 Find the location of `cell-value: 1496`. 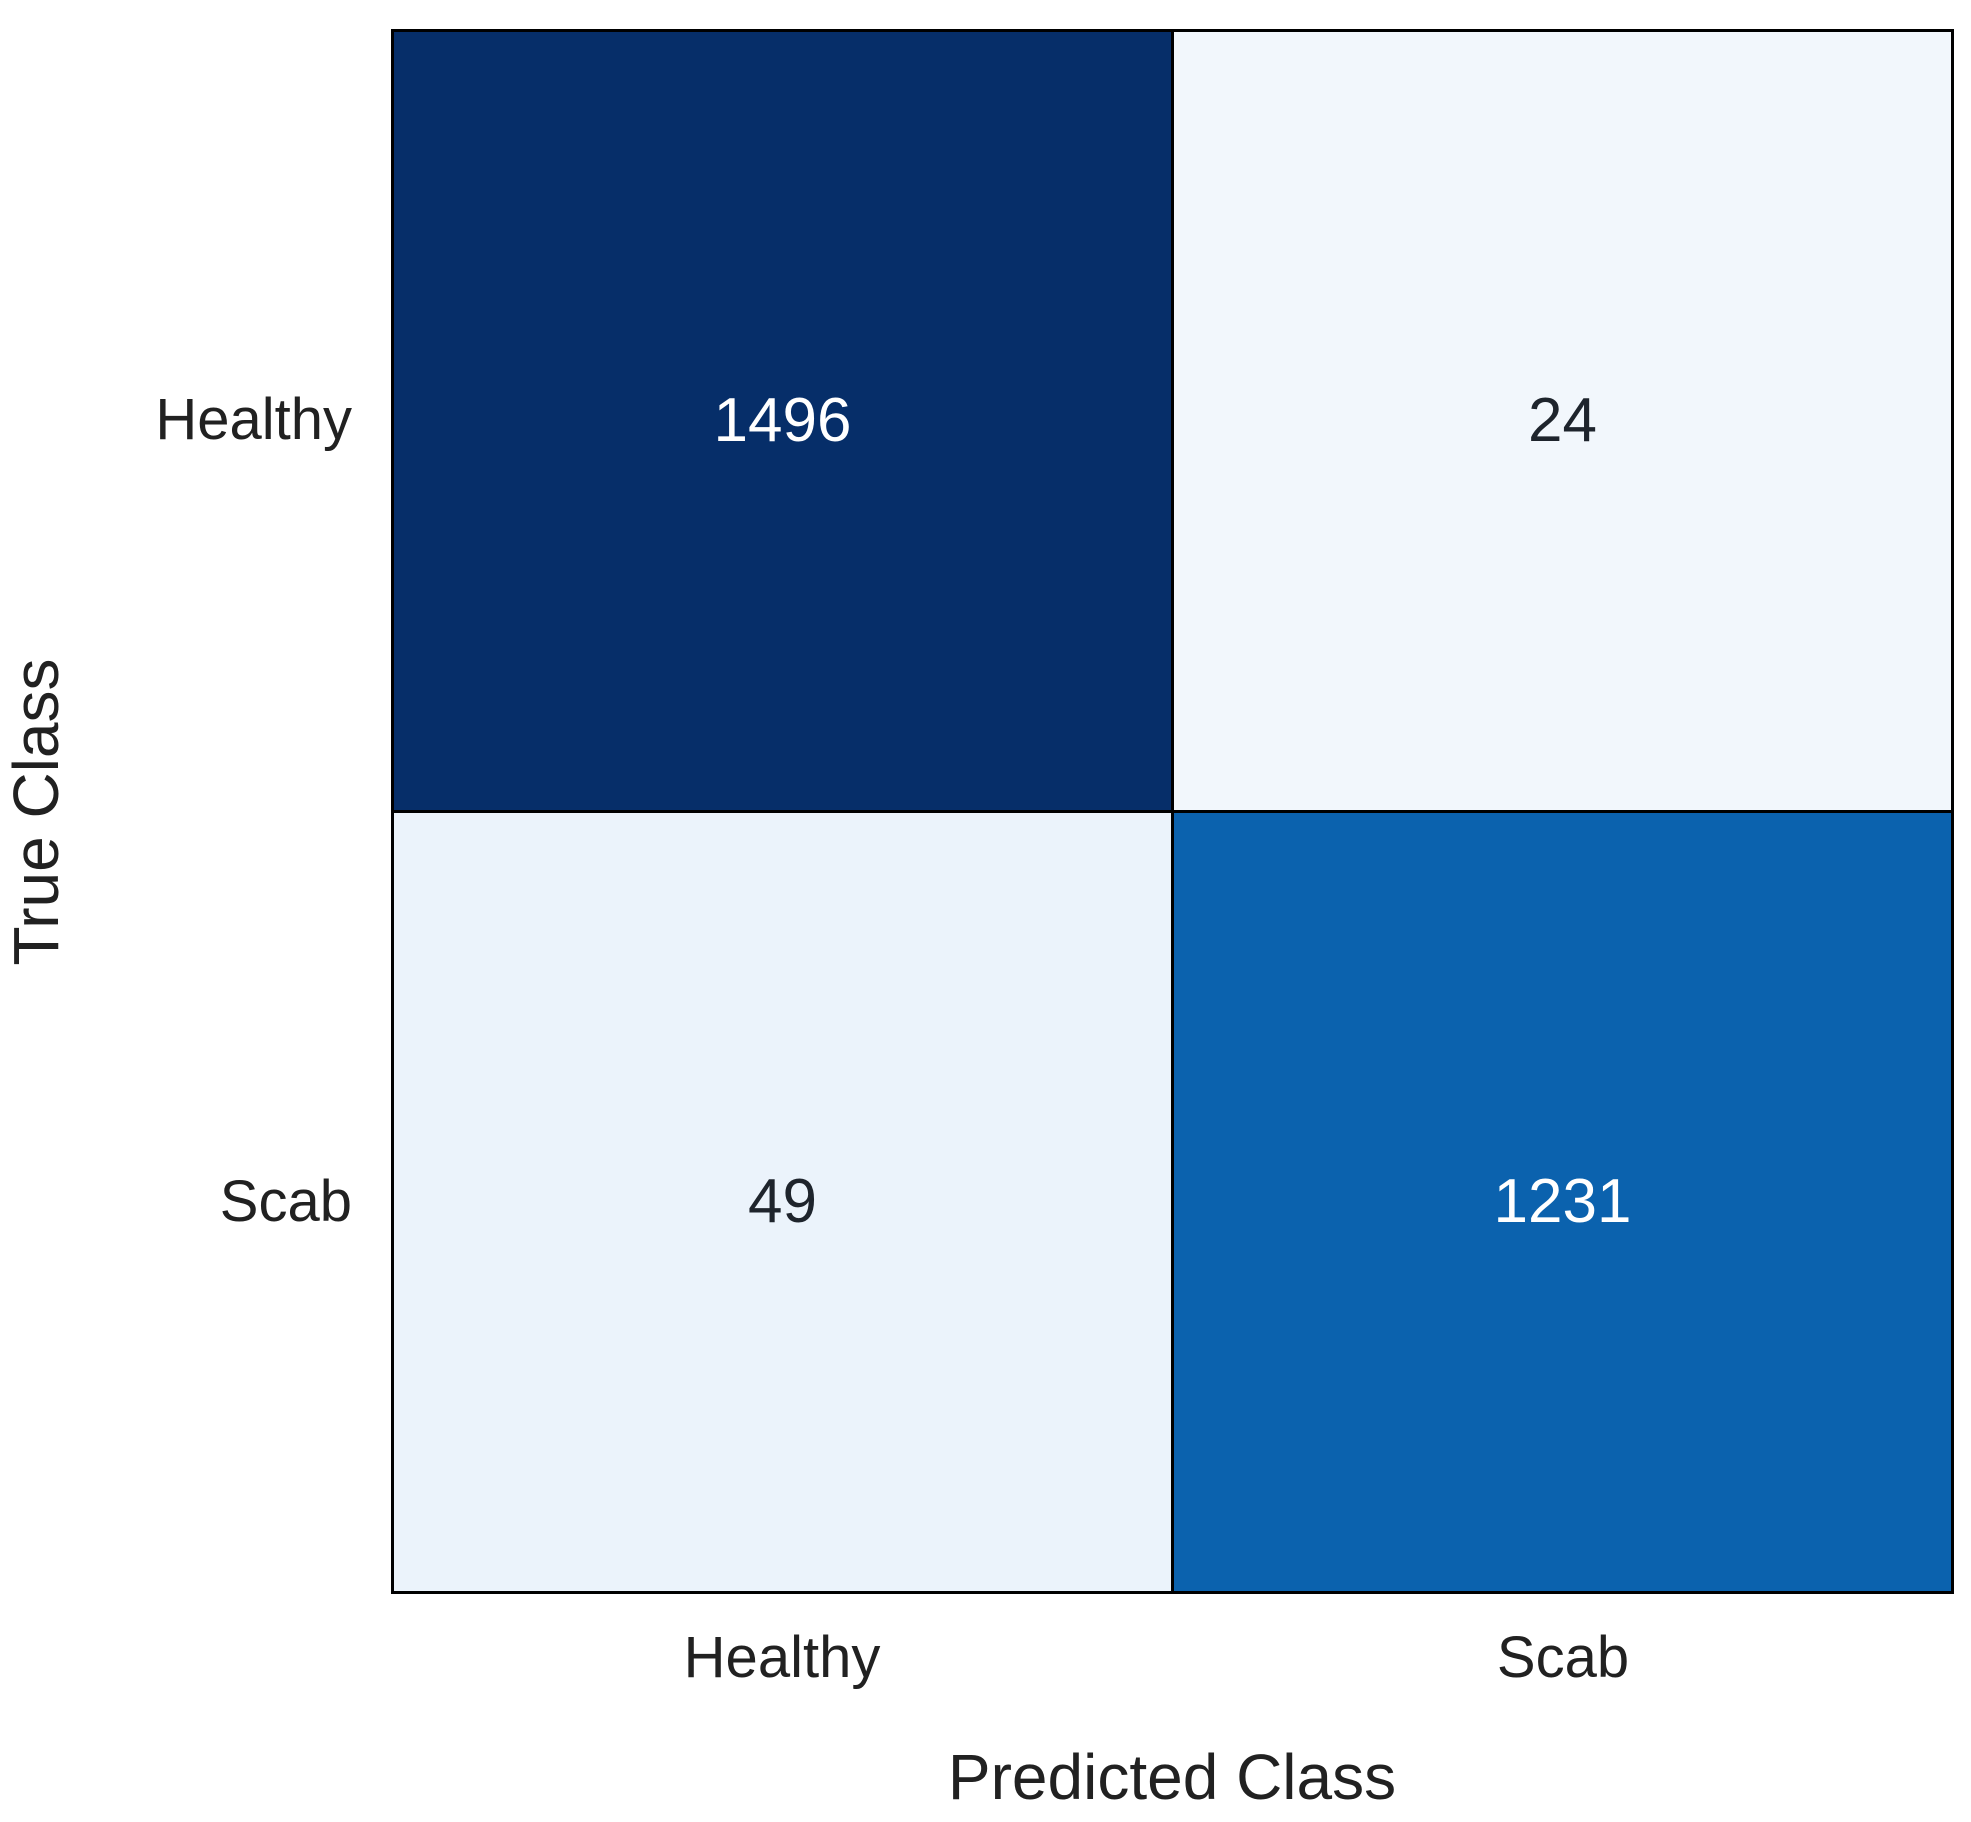

cell-value: 1496 is located at coordinates (782, 420).